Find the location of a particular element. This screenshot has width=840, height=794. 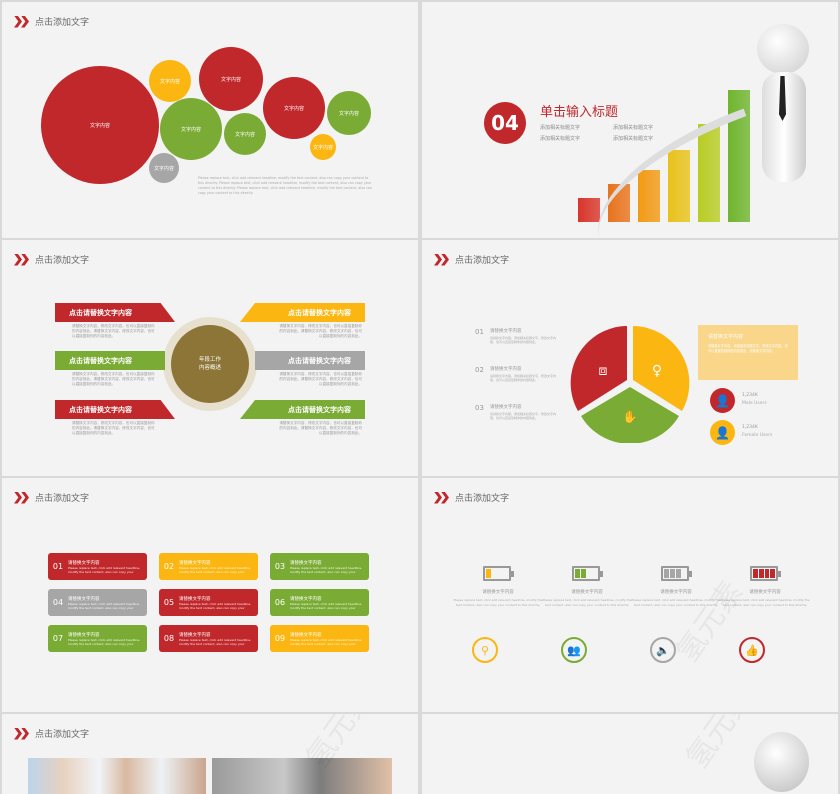

banner-6: 点击请替换文字内容 is located at coordinates (302, 409).